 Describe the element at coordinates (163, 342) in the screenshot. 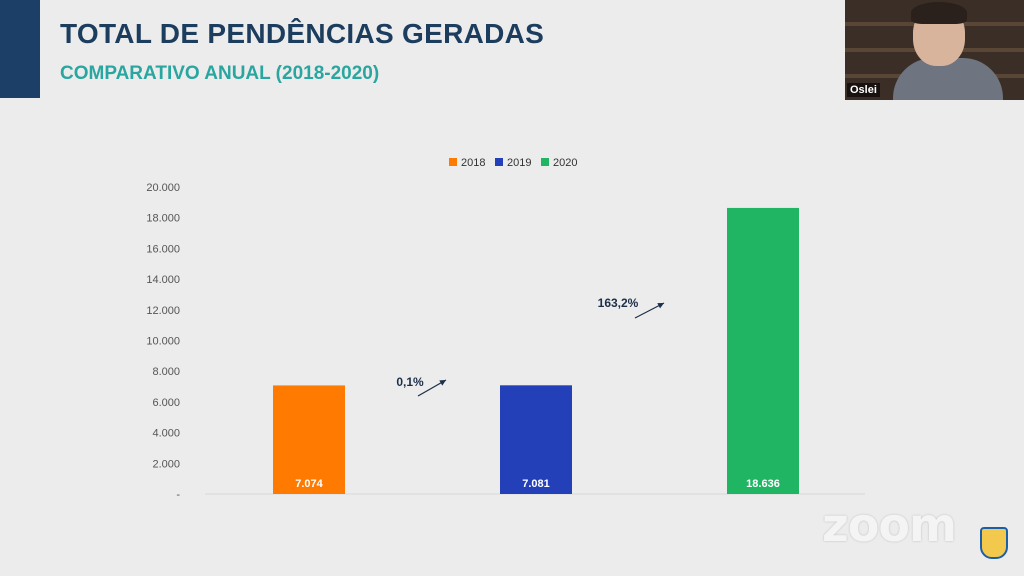

I see `y-tick-label: 10.000` at that location.